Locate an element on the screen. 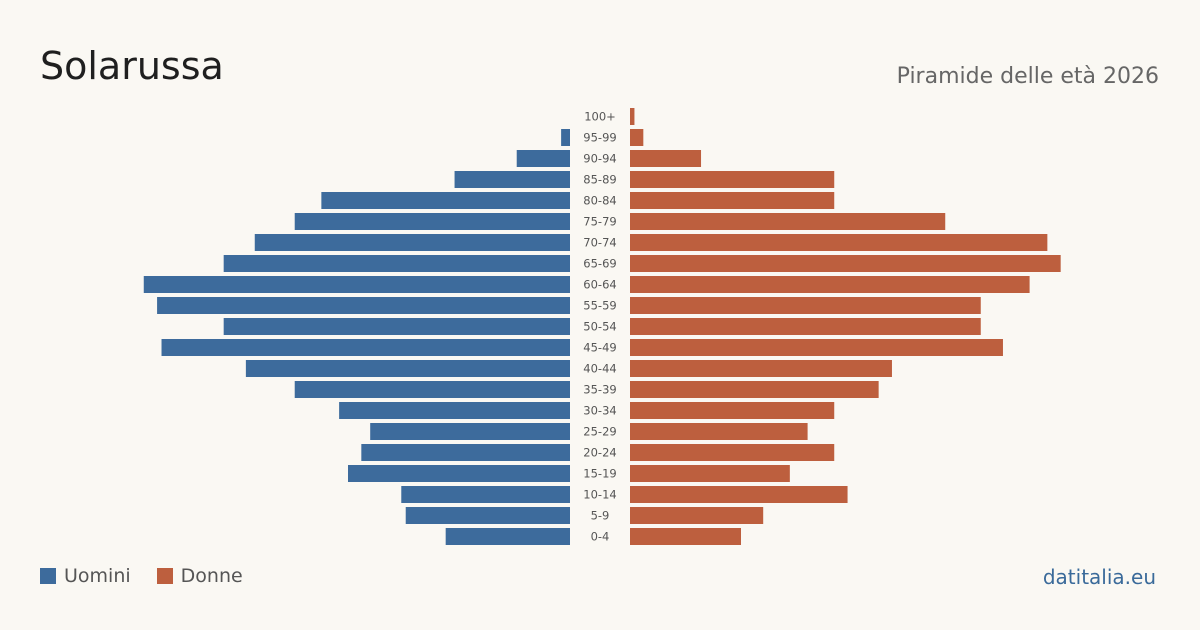 This screenshot has width=1200, height=630. legend-item-women: Donne is located at coordinates (199, 576).